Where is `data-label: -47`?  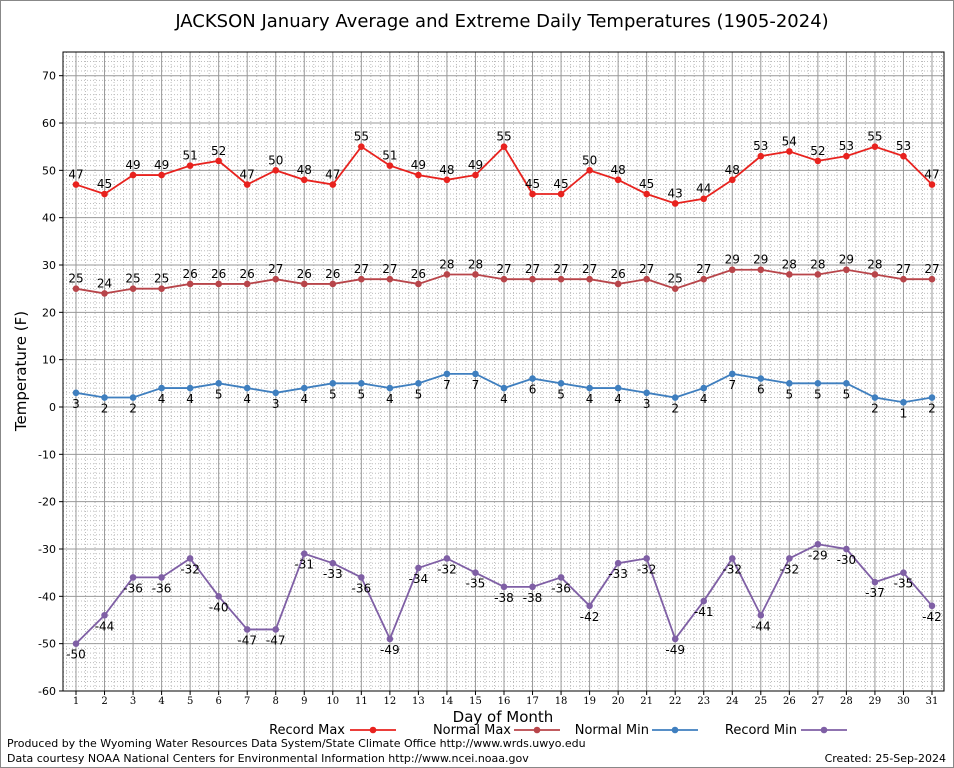
data-label: -47 is located at coordinates (247, 640).